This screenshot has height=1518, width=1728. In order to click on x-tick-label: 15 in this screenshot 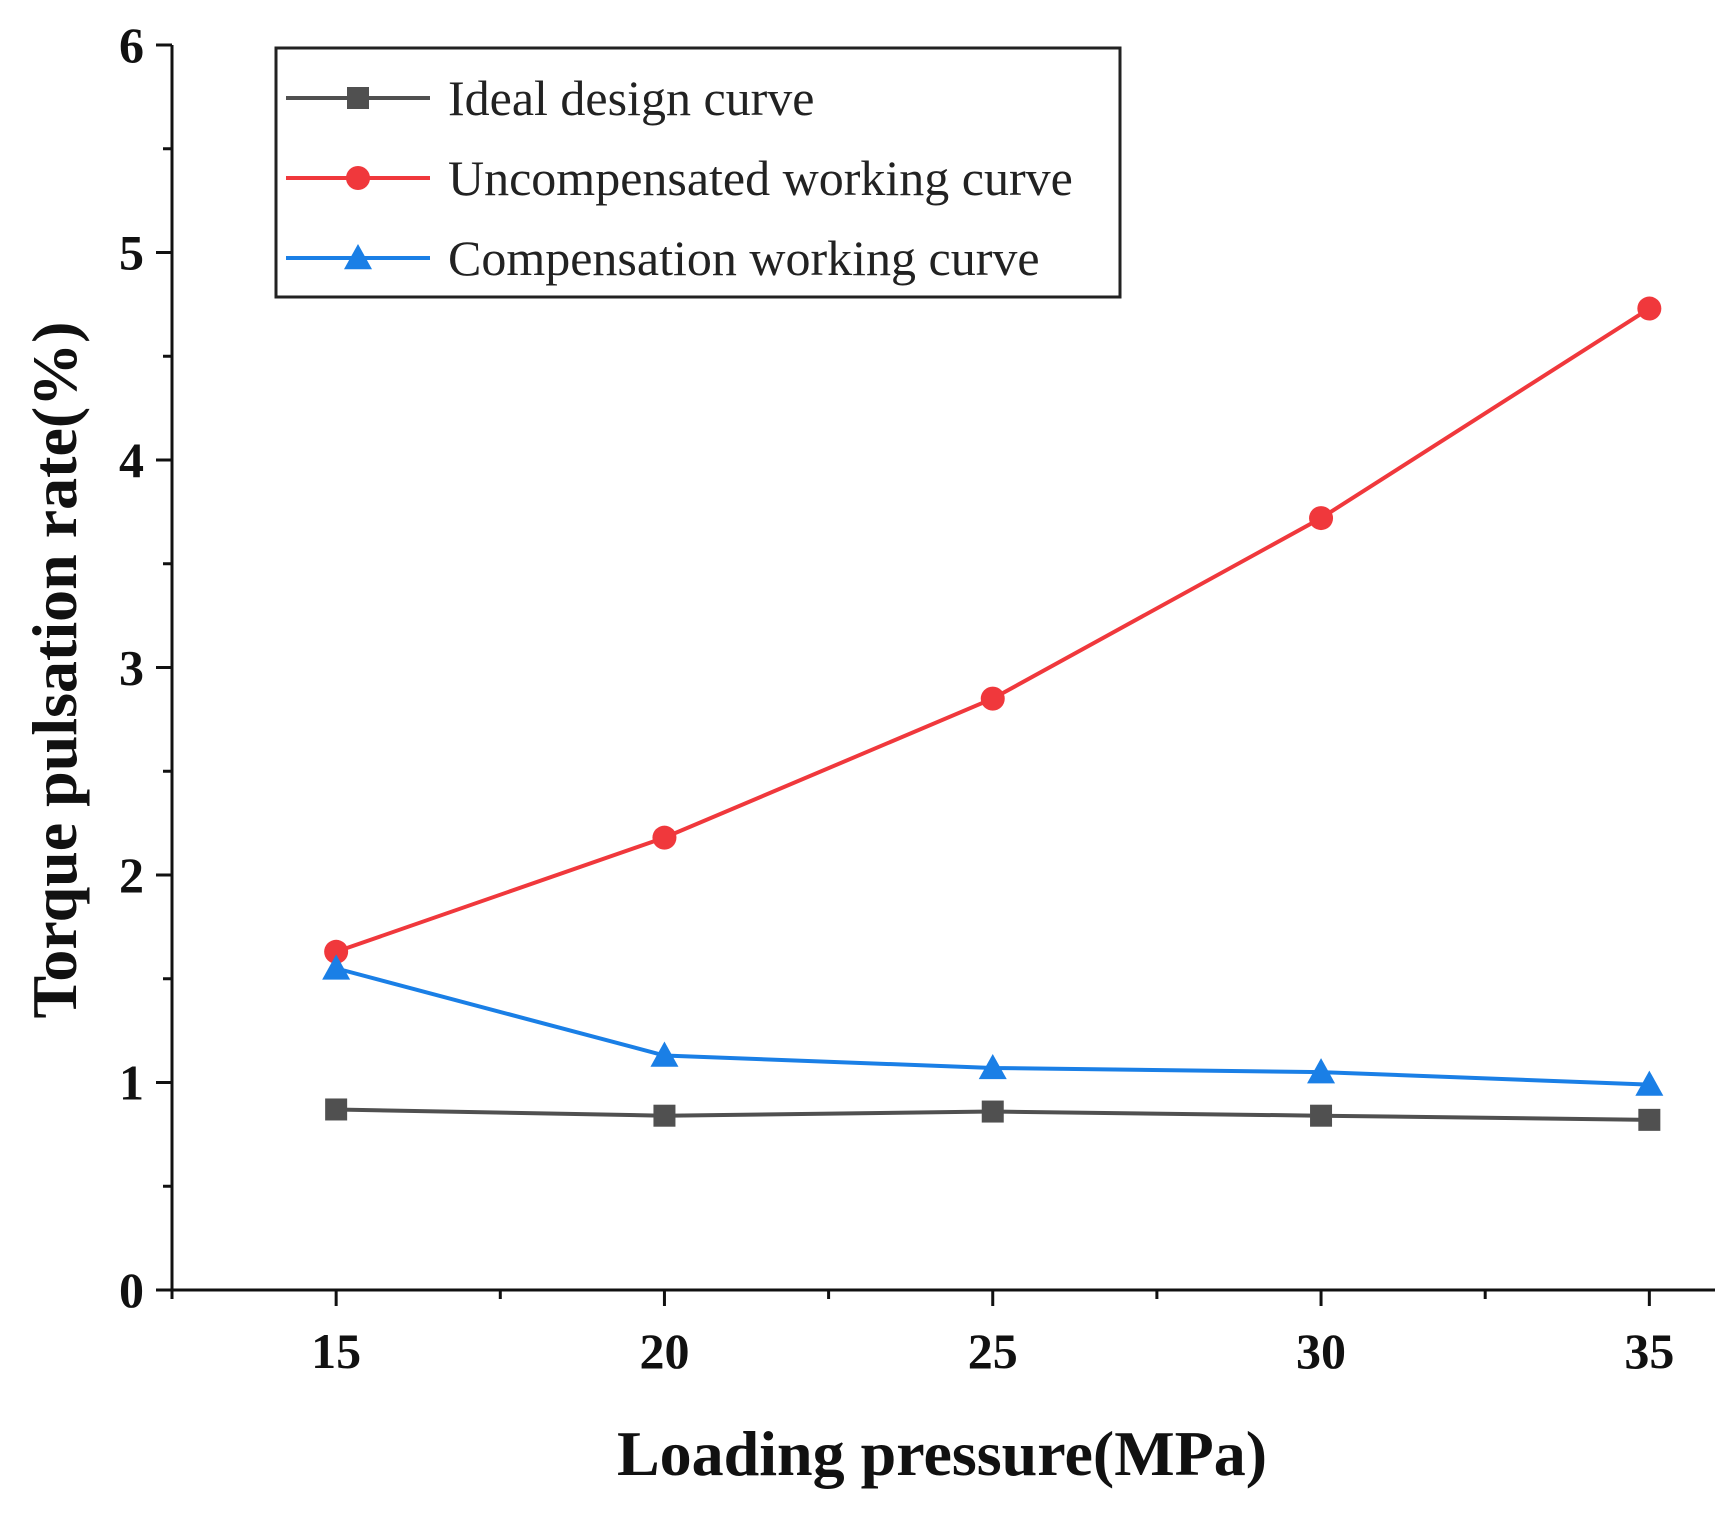, I will do `click(336, 1351)`.